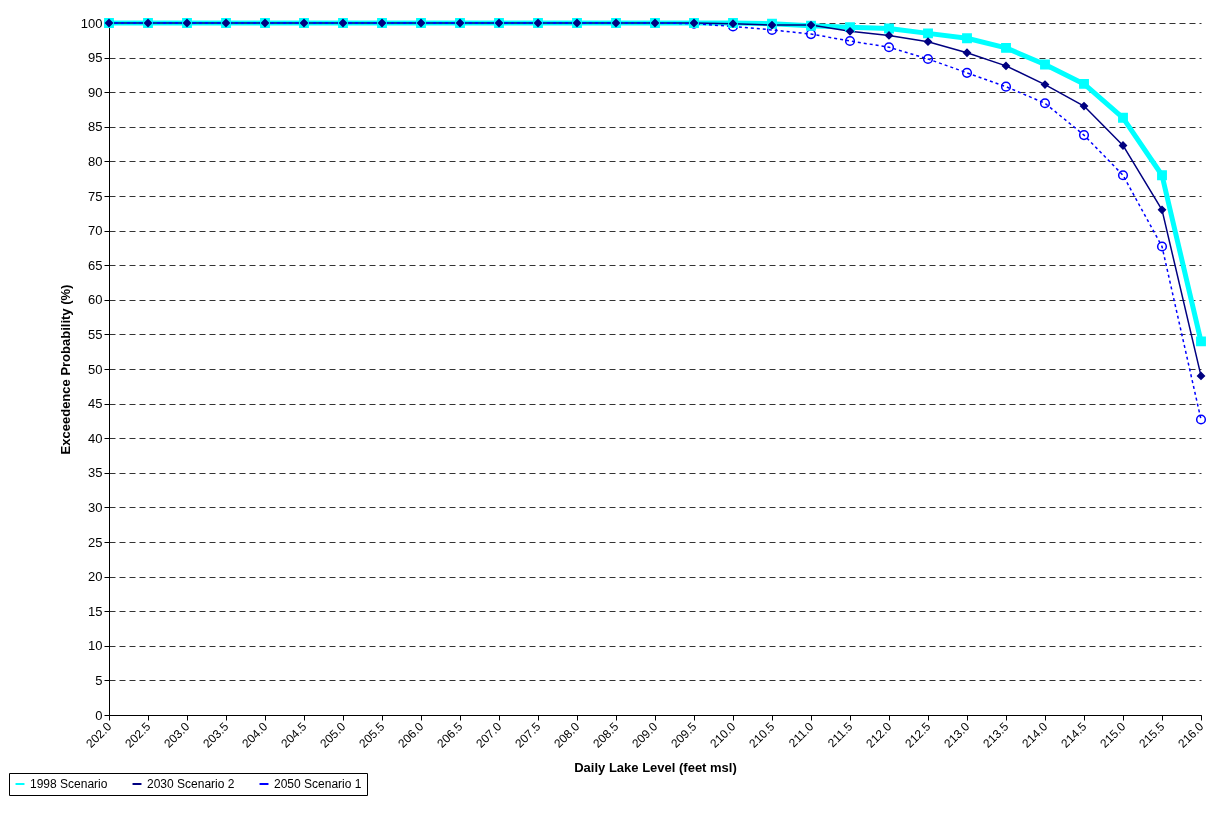 The width and height of the screenshot is (1206, 816). What do you see at coordinates (95, 611) in the screenshot?
I see `y-tick-label: 15` at bounding box center [95, 611].